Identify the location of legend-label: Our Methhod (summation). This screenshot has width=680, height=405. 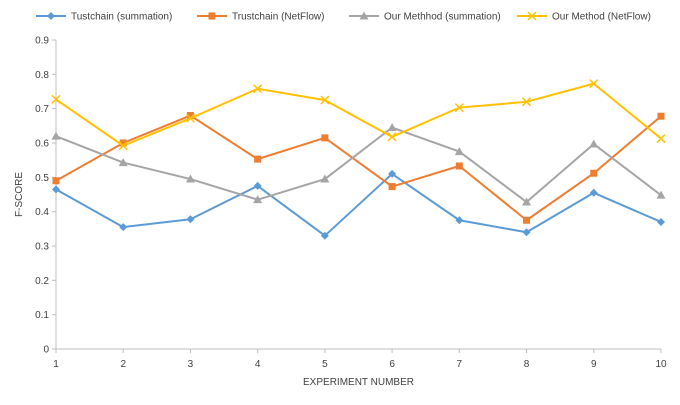
(442, 17).